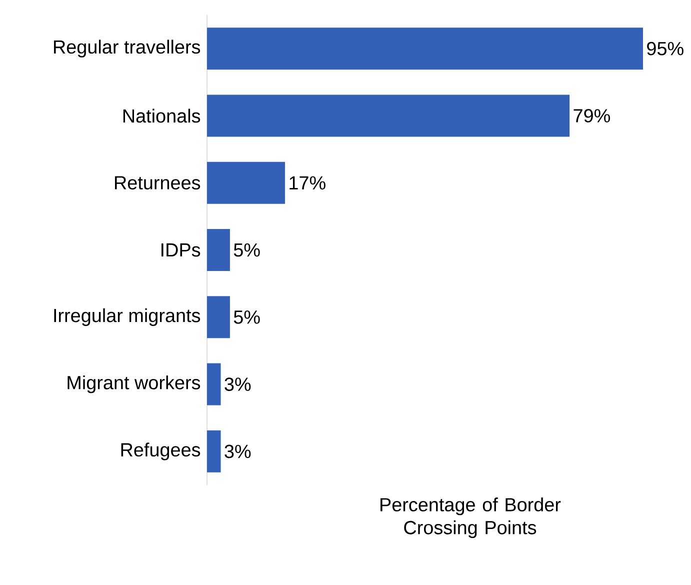  What do you see at coordinates (157, 183) in the screenshot?
I see `y-tick-label: Returnees` at bounding box center [157, 183].